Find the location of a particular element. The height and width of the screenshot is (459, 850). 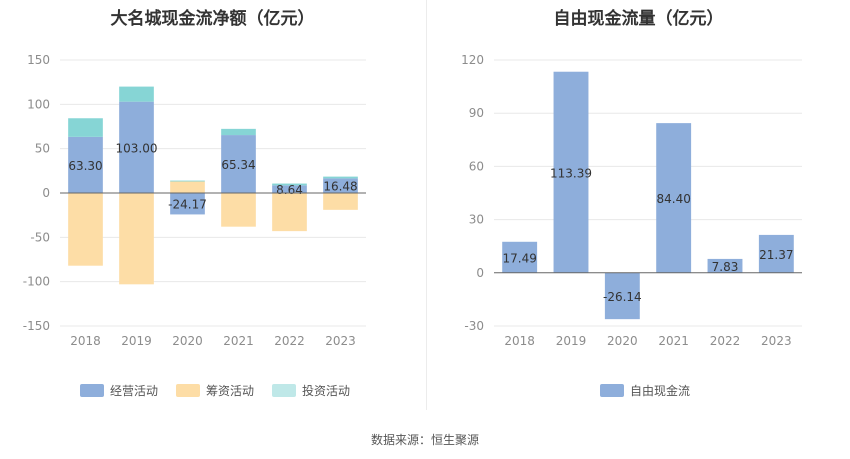

data-label: 16.48 is located at coordinates (340, 187).